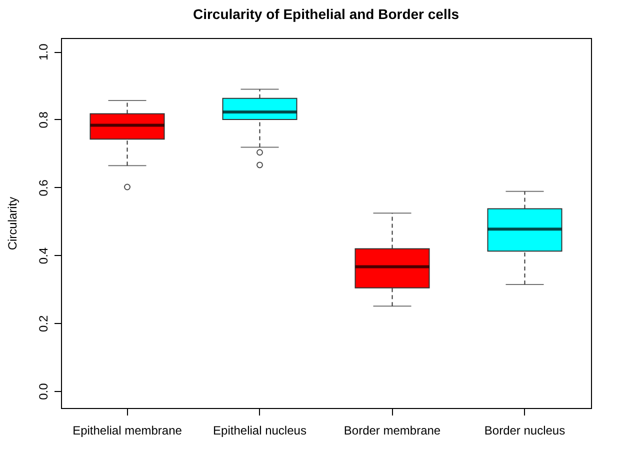 Image resolution: width=617 pixels, height=459 pixels. I want to click on x-tick-label: Epithelial membrane, so click(127, 431).